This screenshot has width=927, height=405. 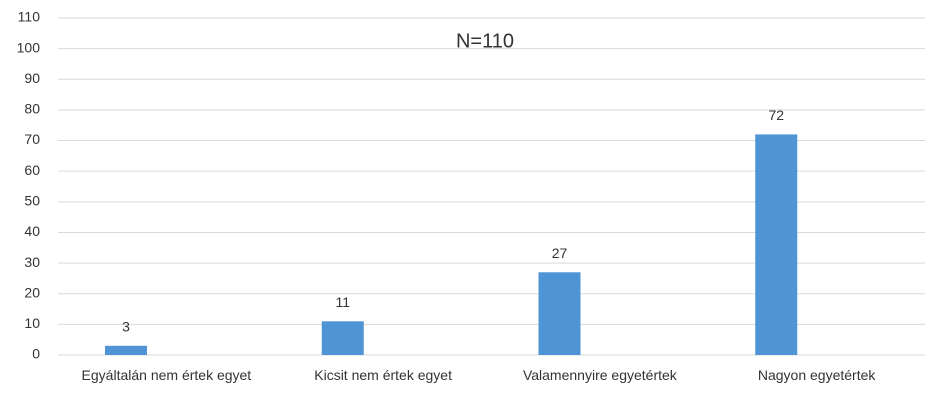 I want to click on y-tick-label: 110, so click(x=29, y=17).